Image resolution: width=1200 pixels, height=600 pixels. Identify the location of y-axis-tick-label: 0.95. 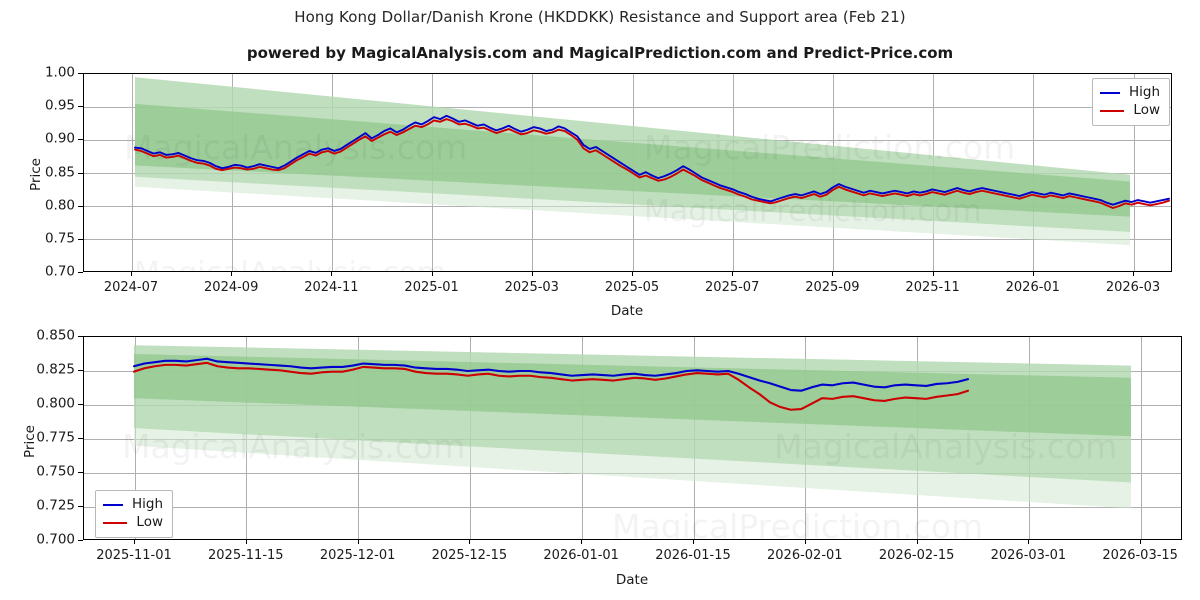
(59, 105).